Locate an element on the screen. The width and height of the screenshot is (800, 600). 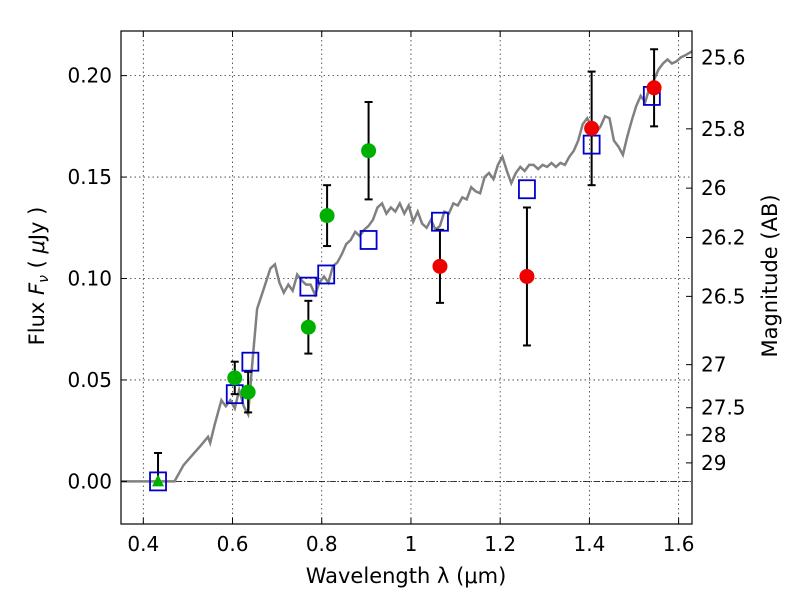
x-tick-label: 0.6 is located at coordinates (233, 544).